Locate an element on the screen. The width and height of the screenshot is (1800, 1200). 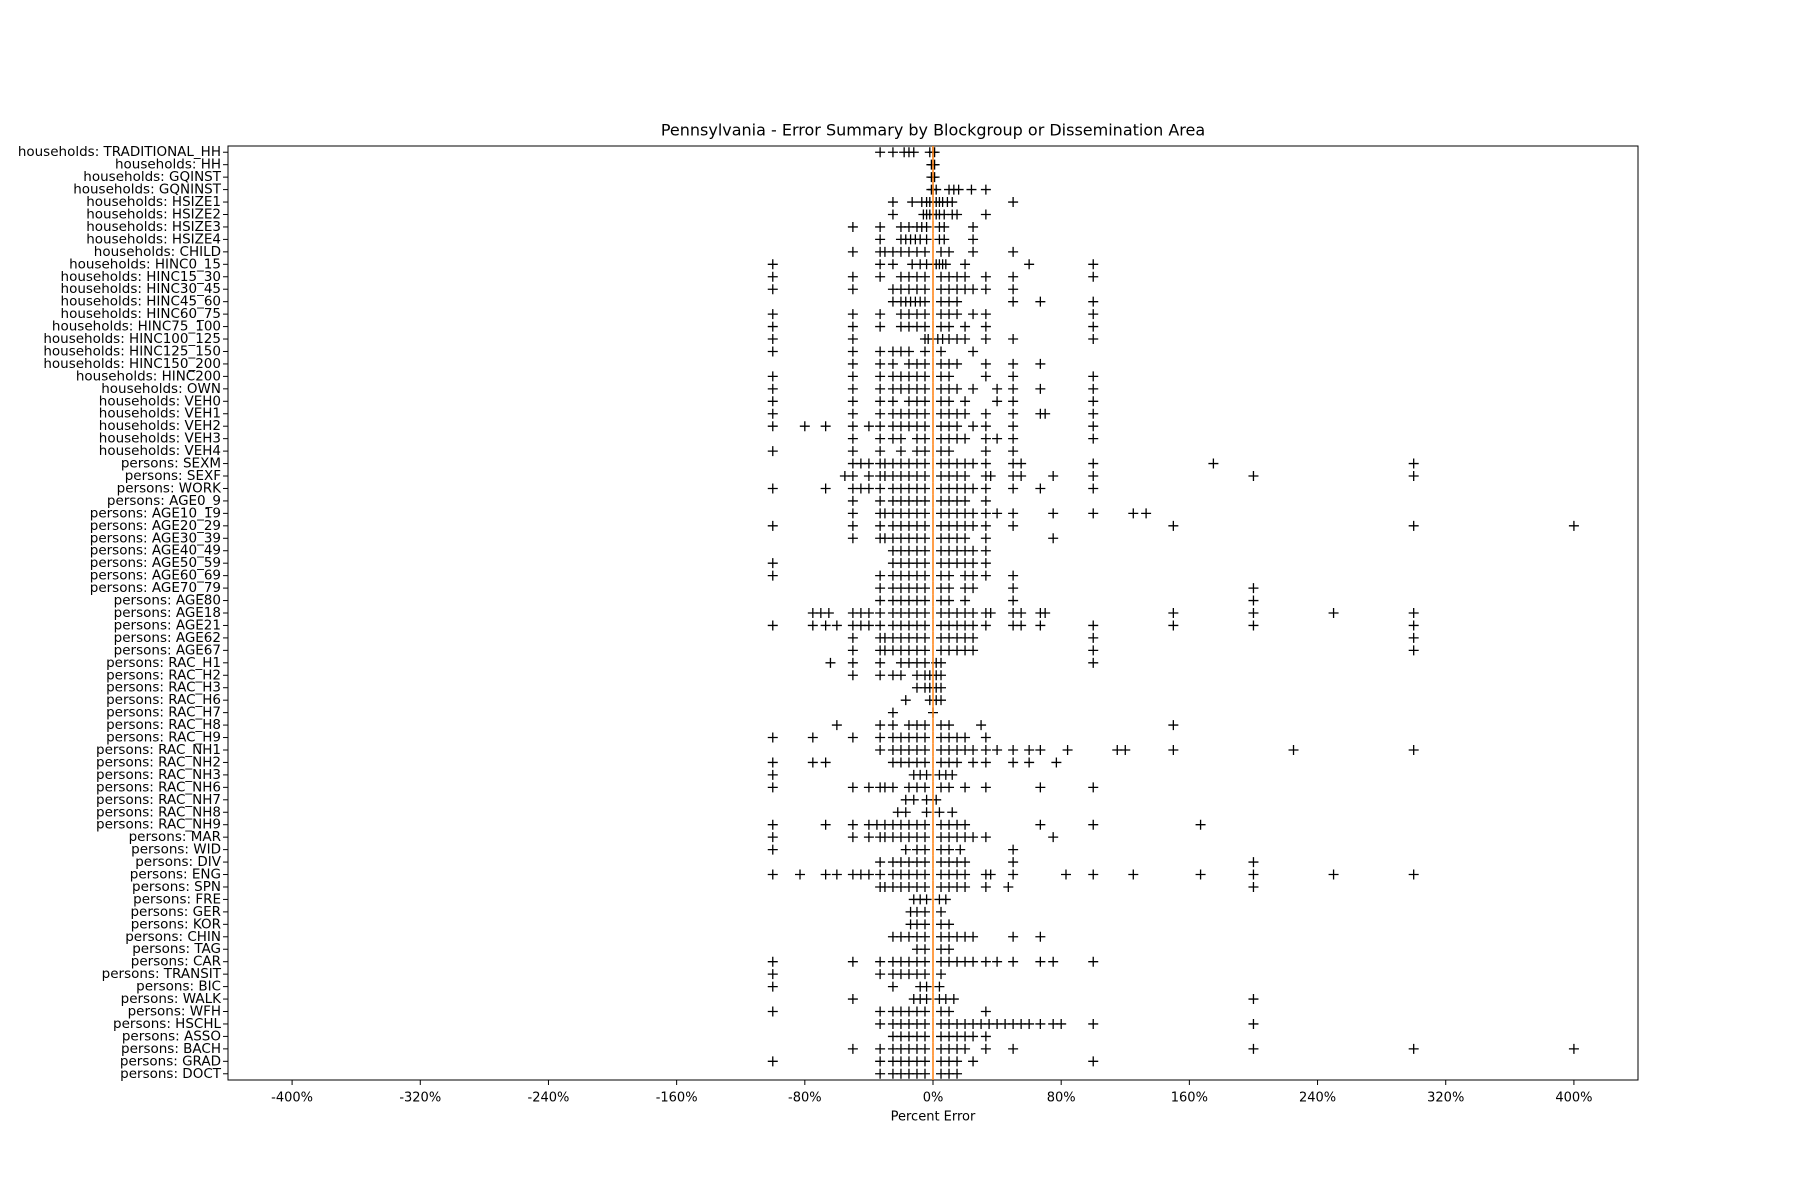
y-tick-label: persons: MAR is located at coordinates (175, 837).